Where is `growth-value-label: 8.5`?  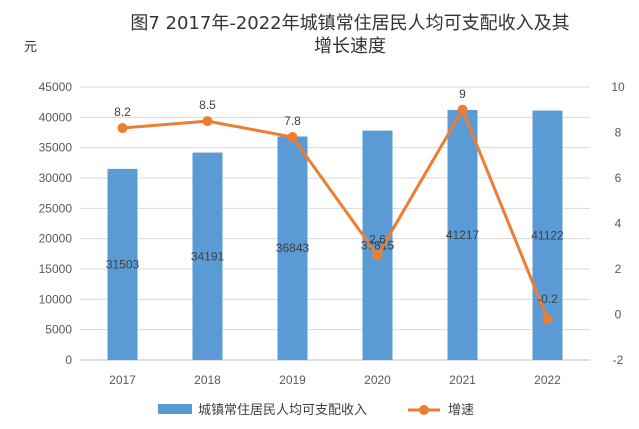 growth-value-label: 8.5 is located at coordinates (207, 105).